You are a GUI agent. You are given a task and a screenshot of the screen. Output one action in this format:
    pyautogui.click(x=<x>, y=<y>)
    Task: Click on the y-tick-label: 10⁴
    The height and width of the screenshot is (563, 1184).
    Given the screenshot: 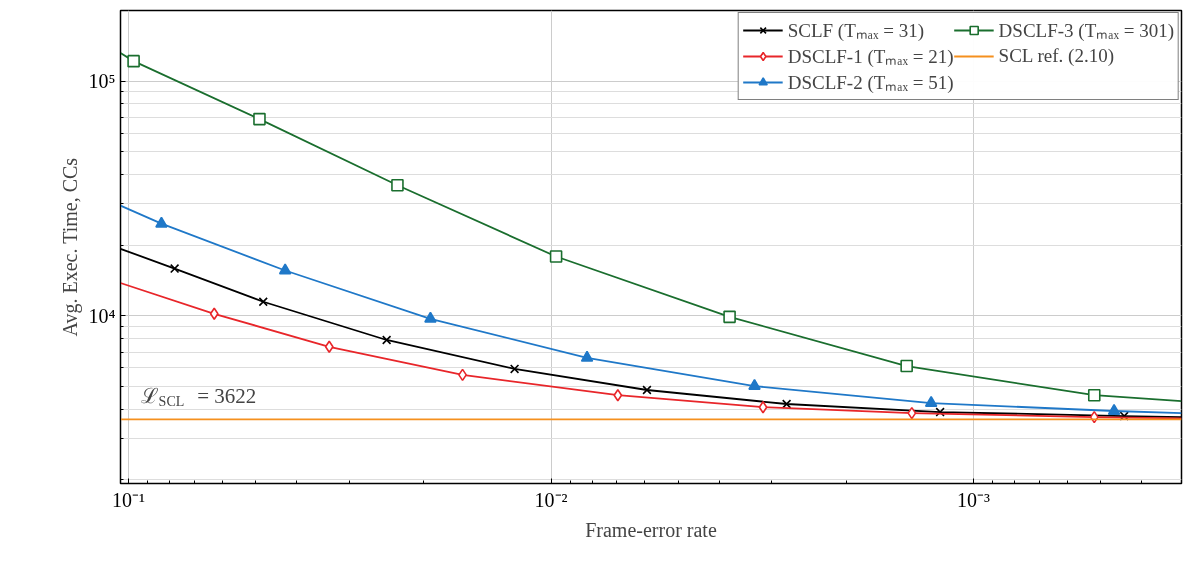 What is the action you would take?
    pyautogui.click(x=102, y=315)
    